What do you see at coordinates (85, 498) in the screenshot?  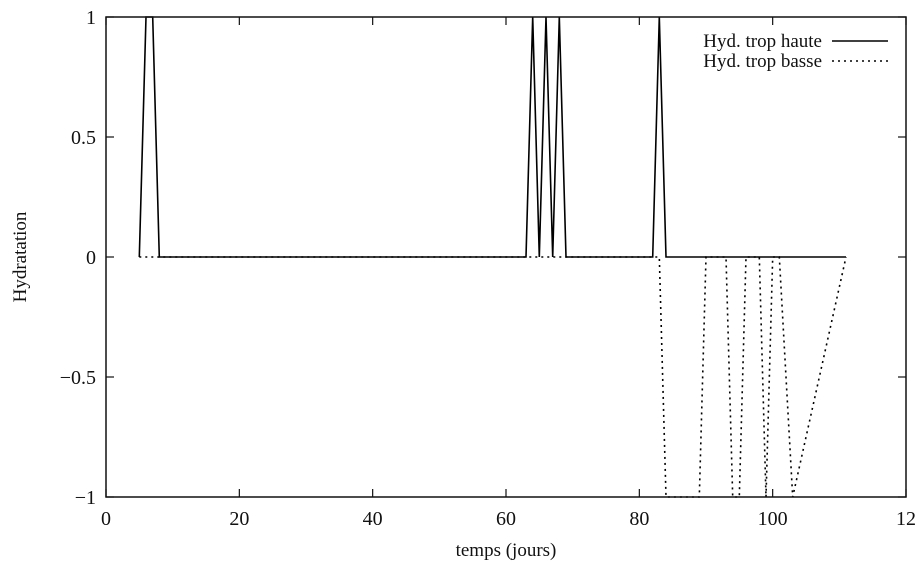 I see `y-tick-label: −1` at bounding box center [85, 498].